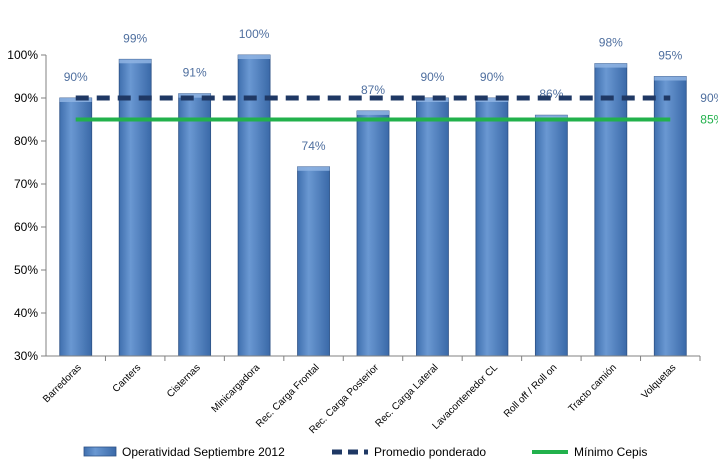  I want to click on y-tick-label: 60%, so click(26, 227).